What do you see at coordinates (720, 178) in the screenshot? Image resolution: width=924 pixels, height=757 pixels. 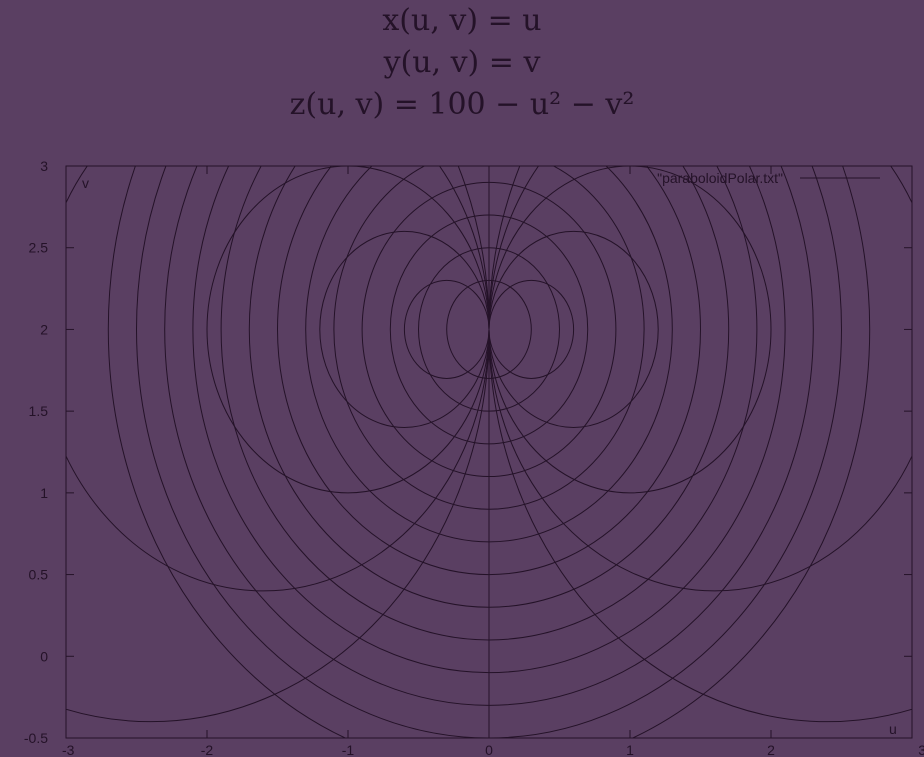 I see `legend-label: "paraboloidPolar.txt"` at bounding box center [720, 178].